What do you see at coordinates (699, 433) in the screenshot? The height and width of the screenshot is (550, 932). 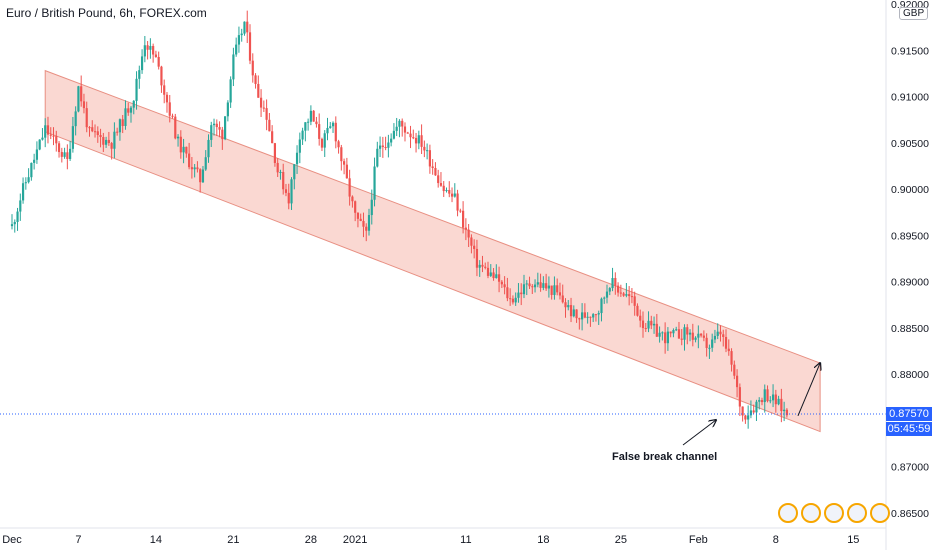 I see `false-break-arrow` at bounding box center [699, 433].